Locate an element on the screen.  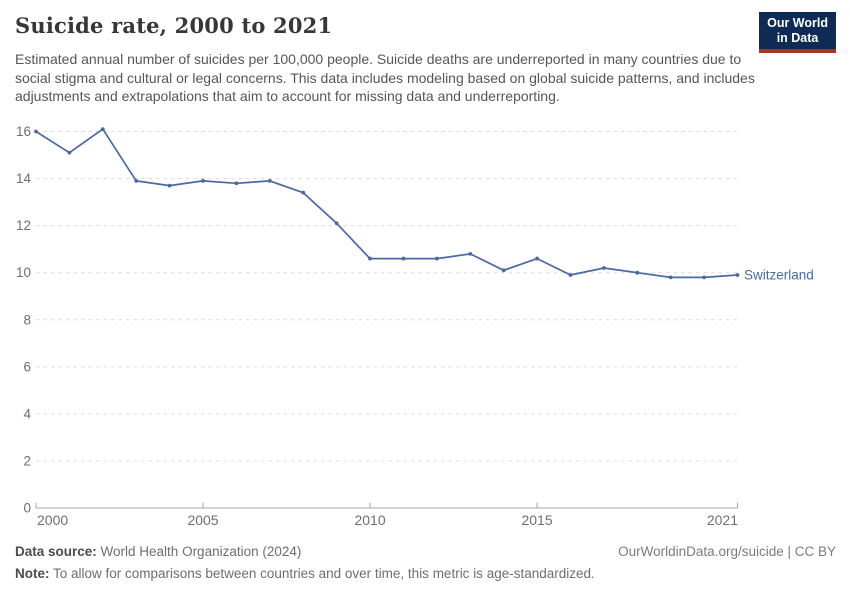
owid-logo-line1: Our World is located at coordinates (797, 23).